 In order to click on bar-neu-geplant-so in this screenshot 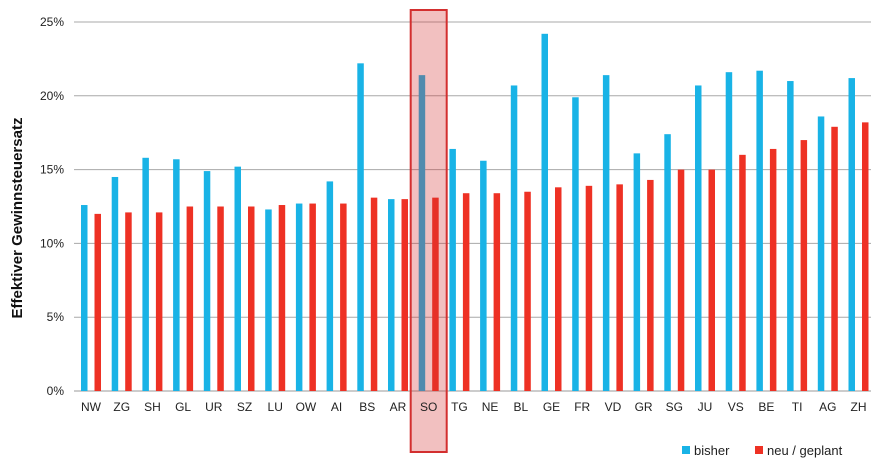, I will do `click(435, 294)`.